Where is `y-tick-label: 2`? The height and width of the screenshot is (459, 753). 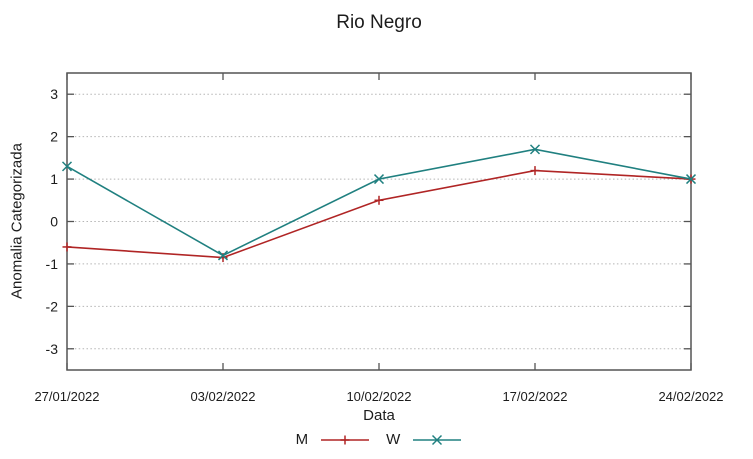
y-tick-label: 2 is located at coordinates (54, 137).